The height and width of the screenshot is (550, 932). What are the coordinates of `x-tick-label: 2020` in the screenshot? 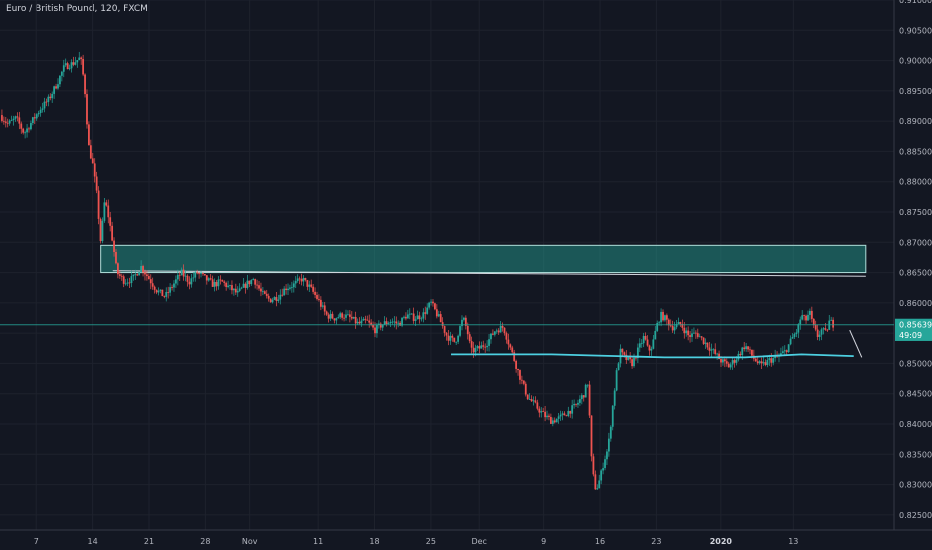 It's located at (721, 541).